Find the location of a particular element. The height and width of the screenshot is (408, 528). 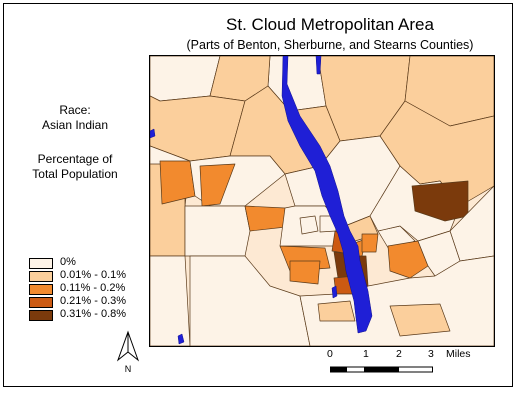

legend-label: 0.21% - 0.3% is located at coordinates (93, 301).